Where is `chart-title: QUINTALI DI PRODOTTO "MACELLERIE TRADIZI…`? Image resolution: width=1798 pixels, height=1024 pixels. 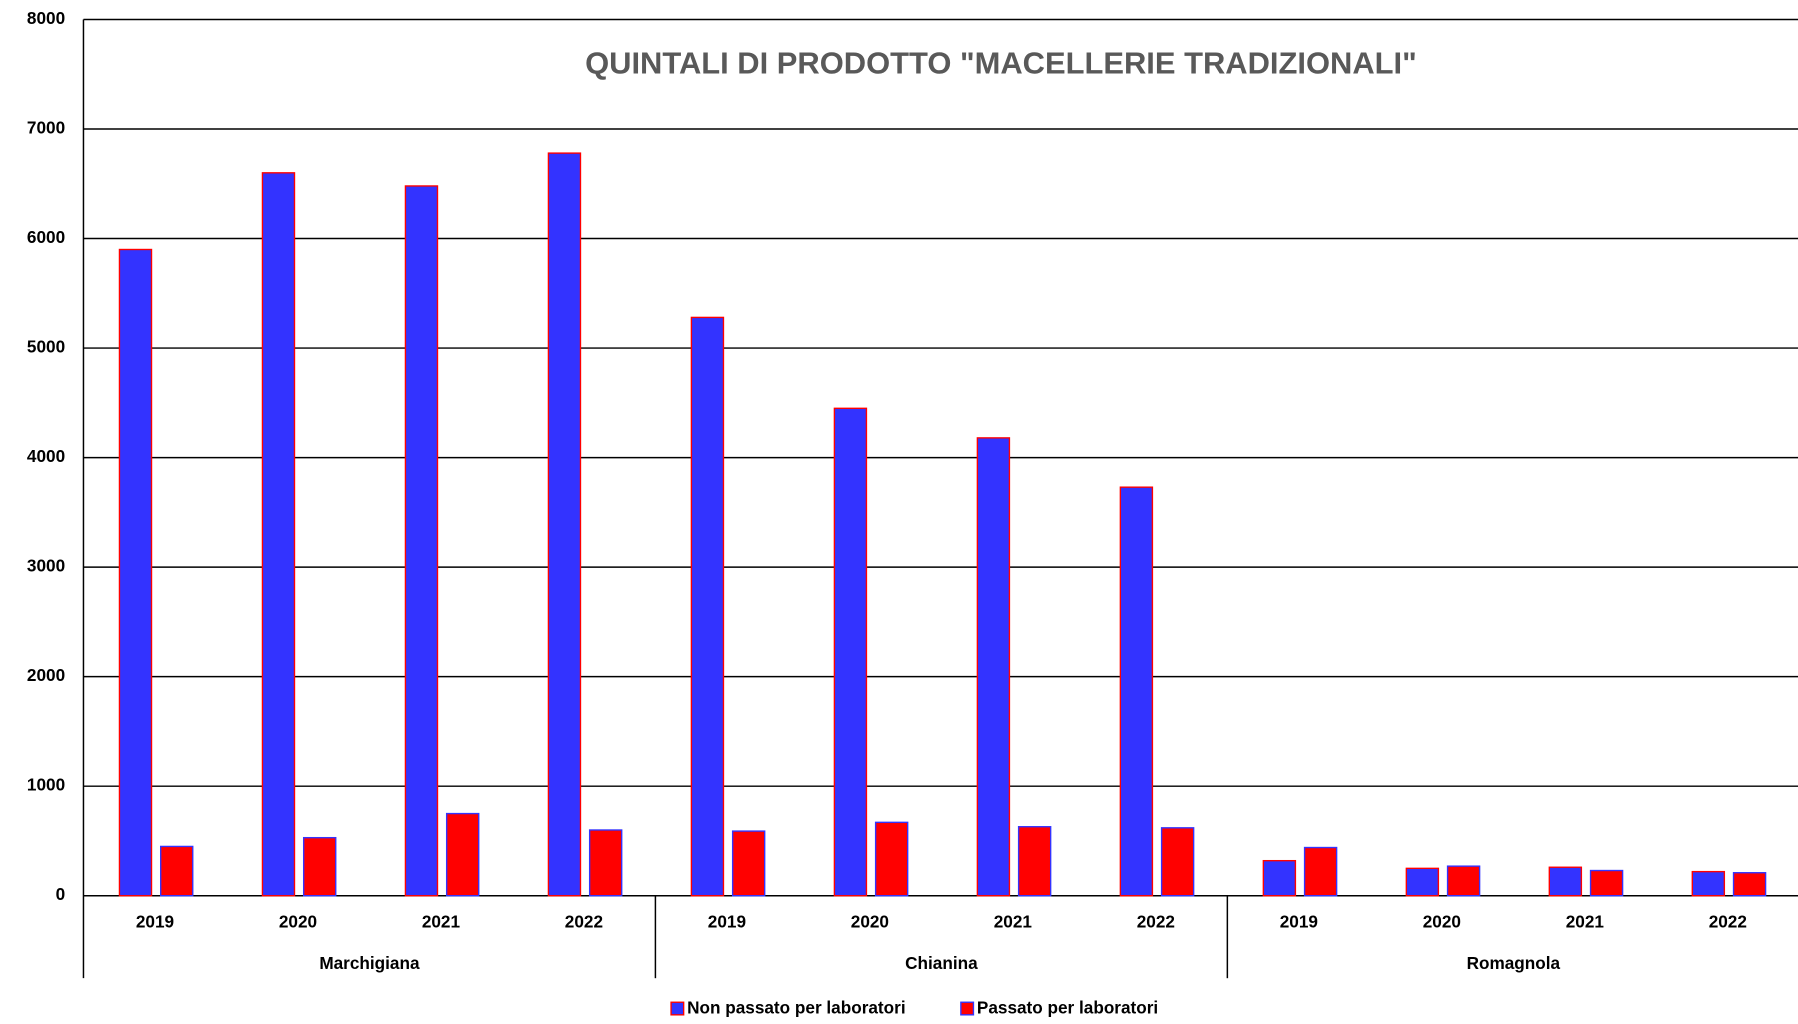
chart-title: QUINTALI DI PRODOTTO "MACELLERIE TRADIZI… is located at coordinates (1001, 62).